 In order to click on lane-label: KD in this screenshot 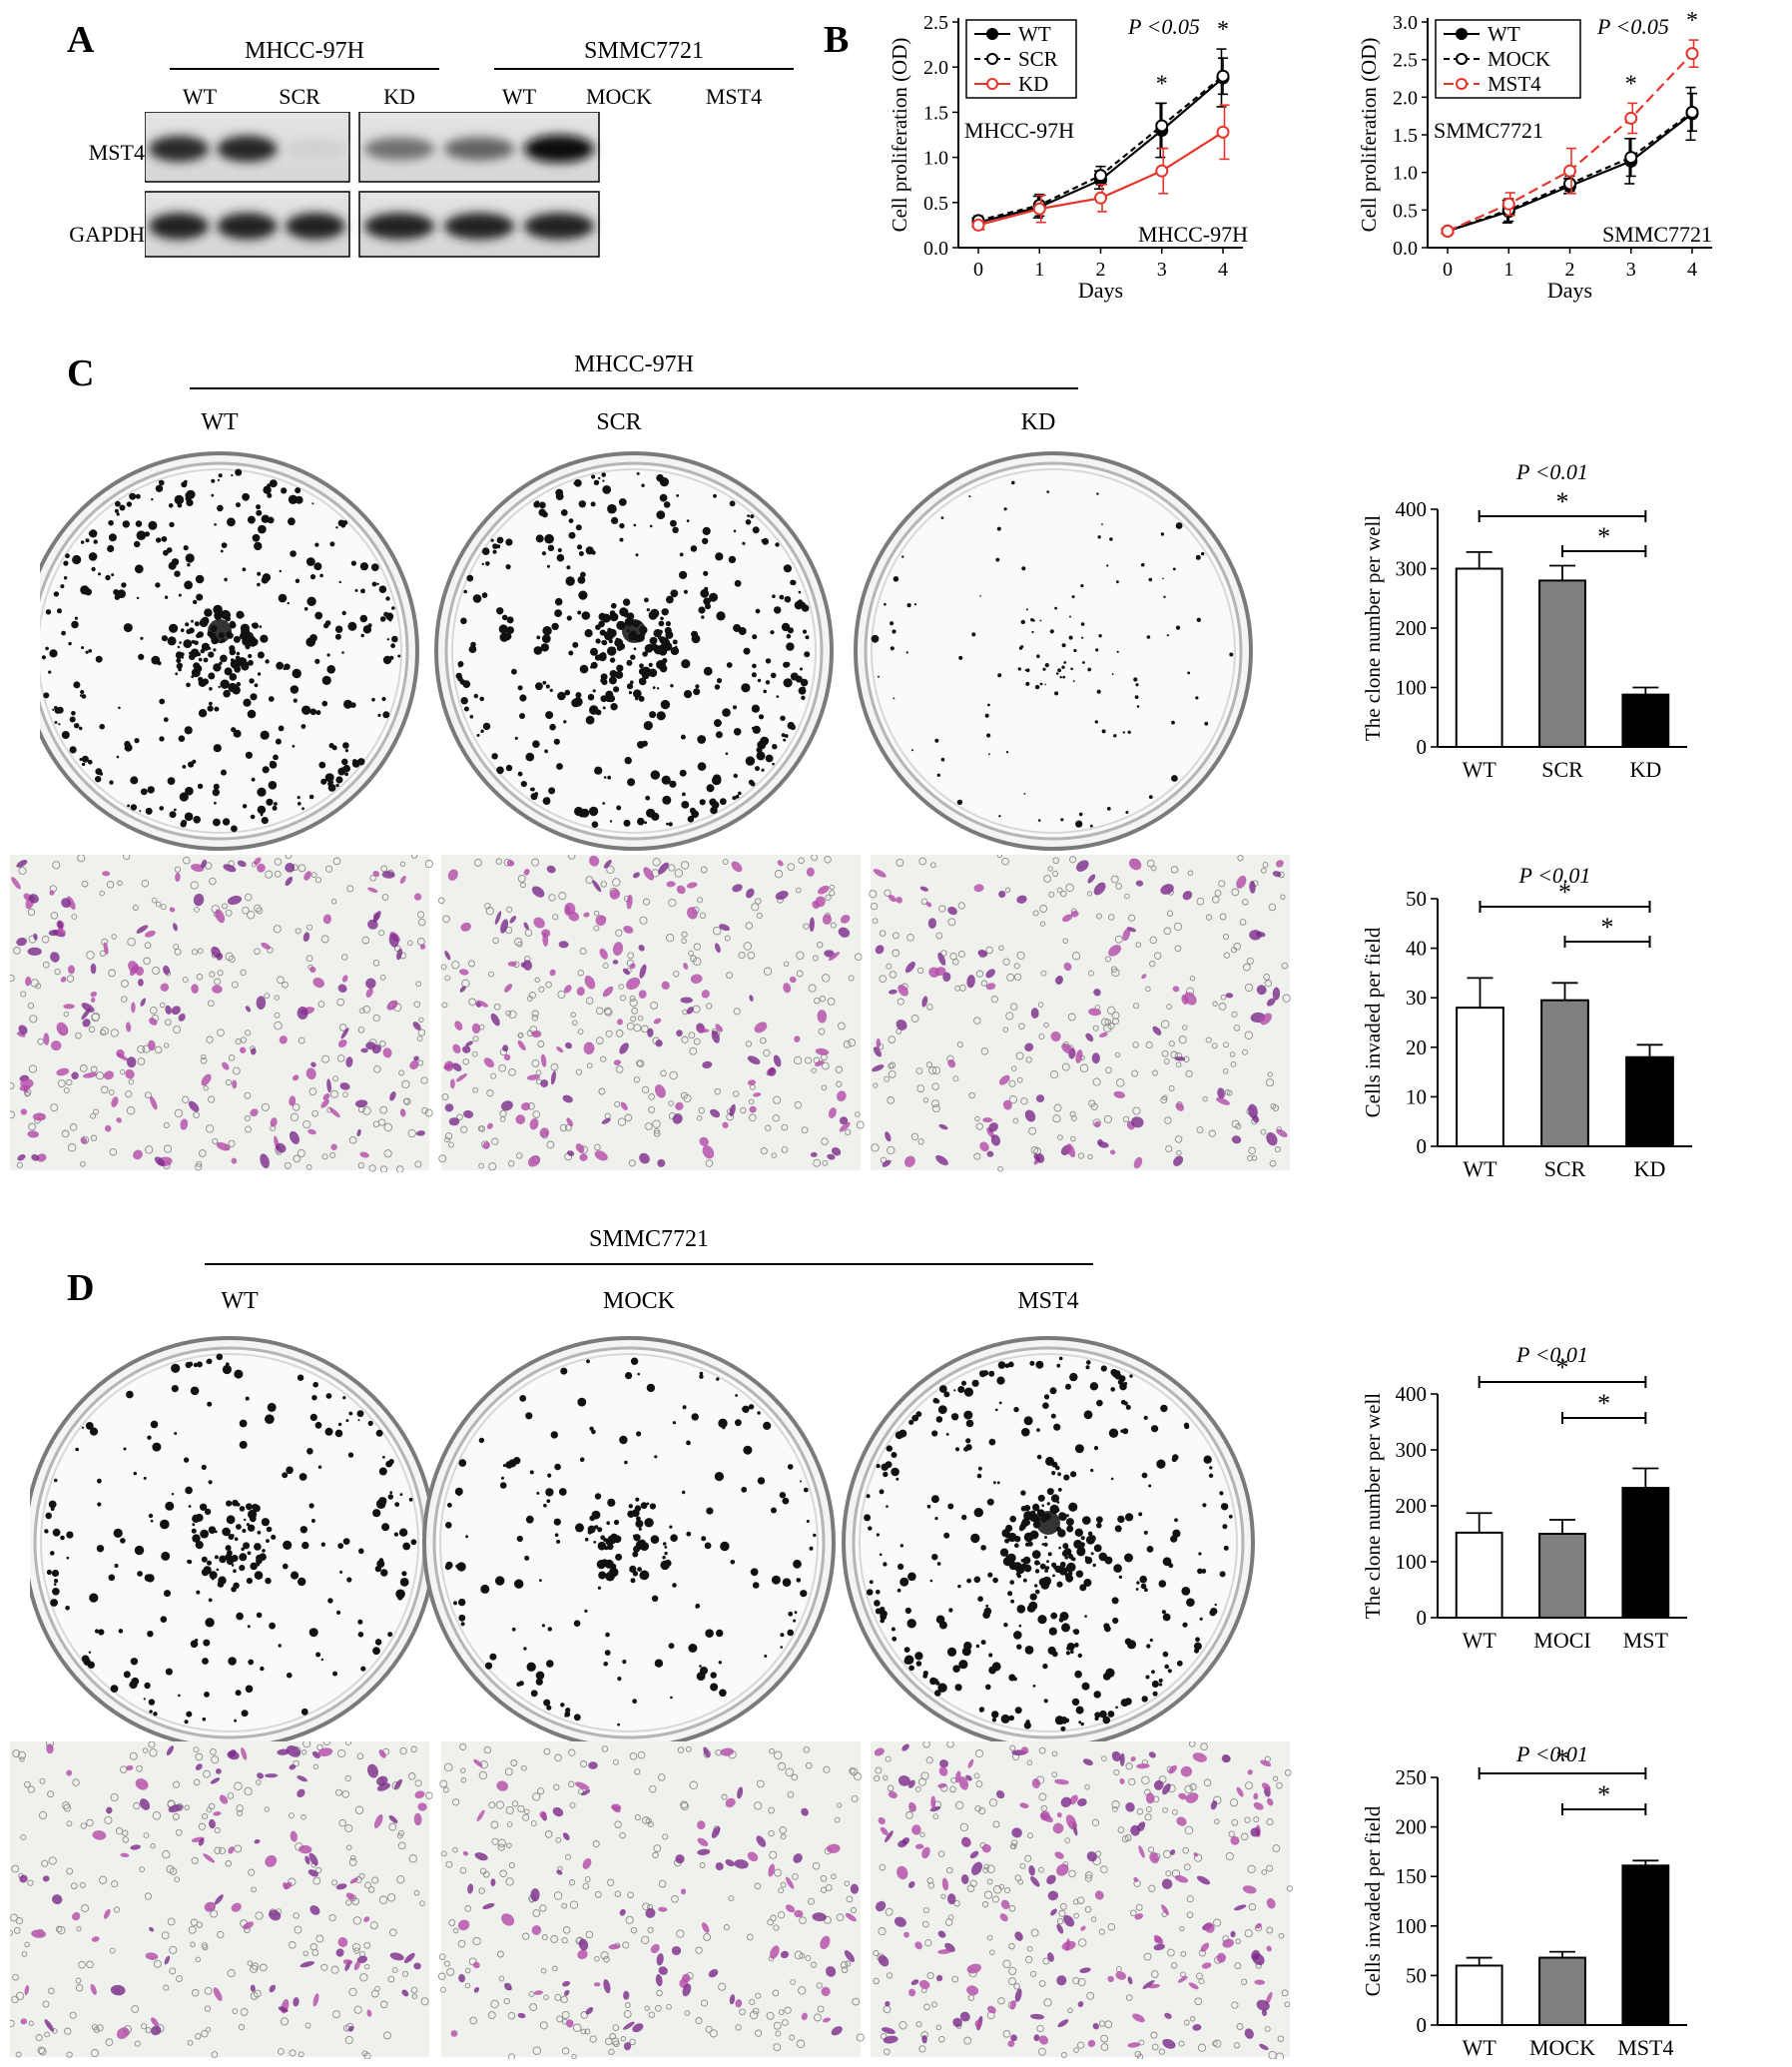, I will do `click(399, 96)`.